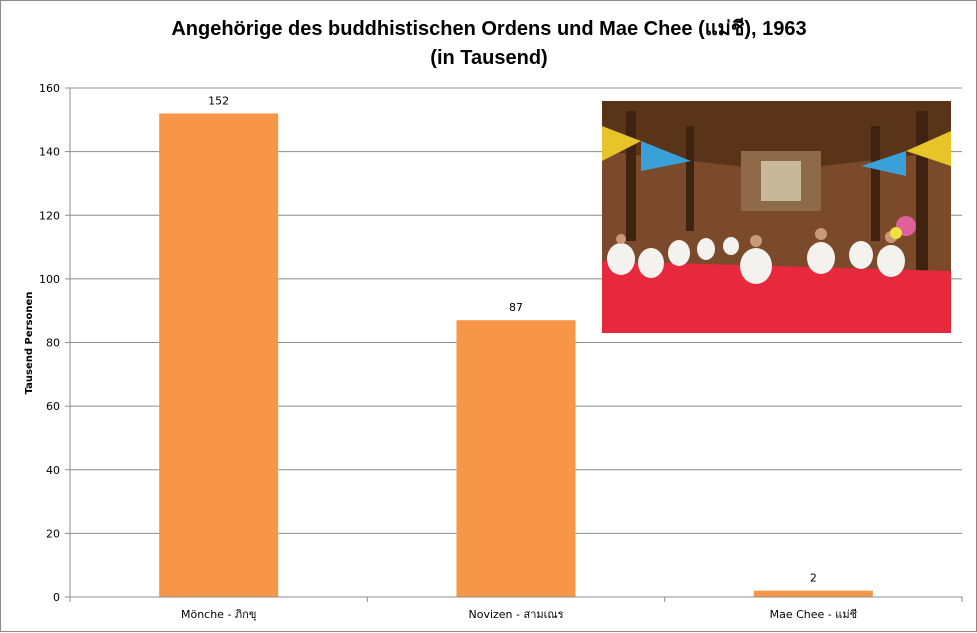 This screenshot has height=633, width=977. Describe the element at coordinates (776, 217) in the screenshot. I see `temple-photo` at that location.